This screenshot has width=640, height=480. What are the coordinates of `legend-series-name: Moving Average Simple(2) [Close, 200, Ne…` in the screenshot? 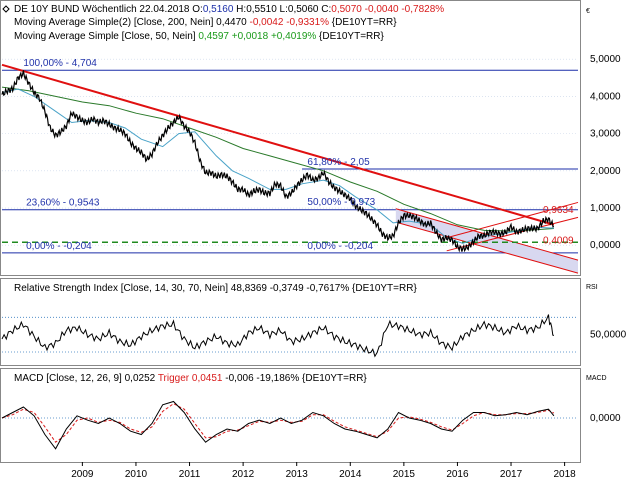 It's located at (115, 22).